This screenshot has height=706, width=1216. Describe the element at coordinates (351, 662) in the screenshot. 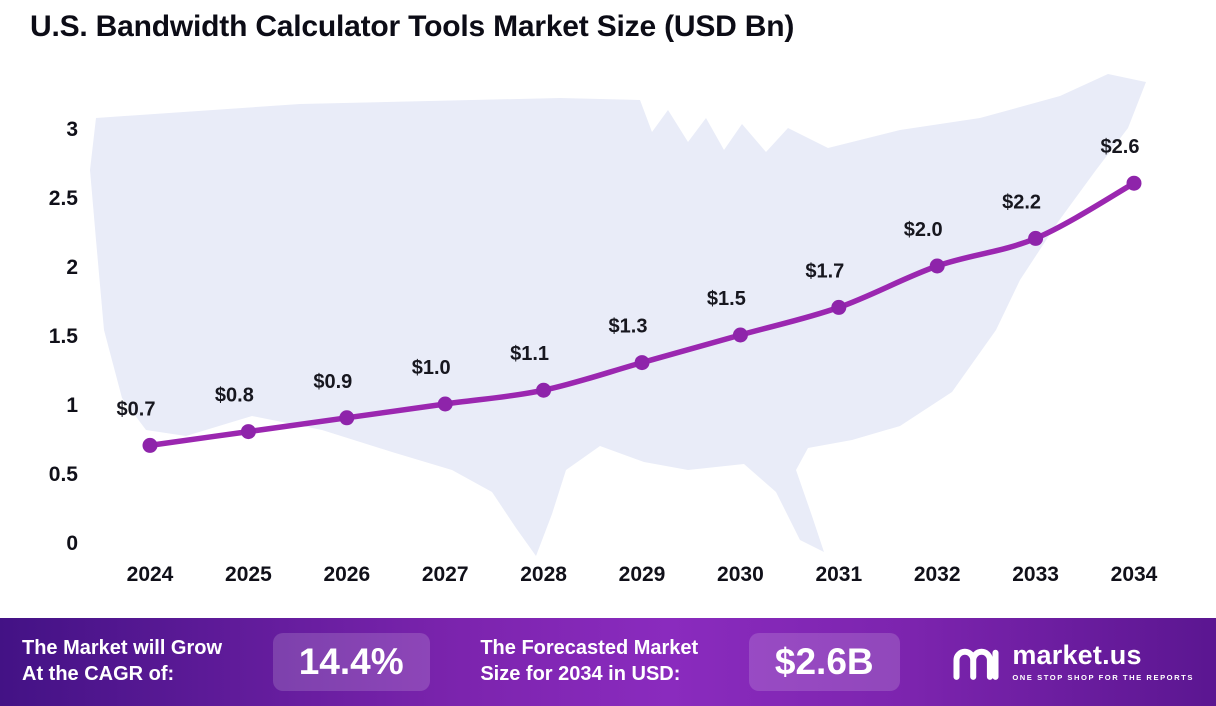

I see `cagr-value-badge: 14.4%` at that location.